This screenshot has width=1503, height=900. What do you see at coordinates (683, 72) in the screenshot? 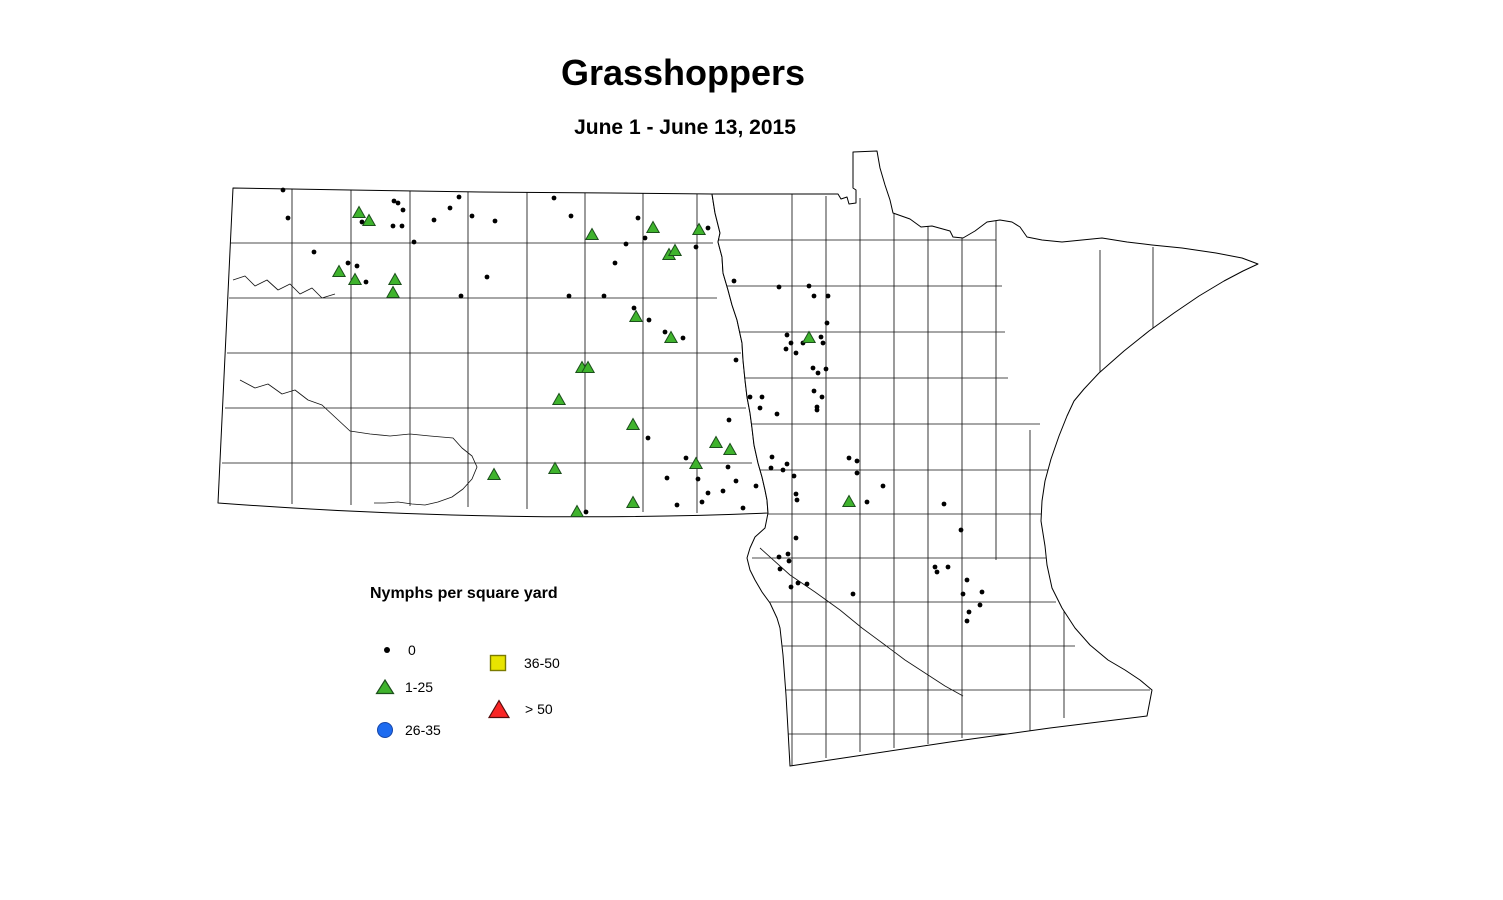
I see `page-title: Grasshoppers` at bounding box center [683, 72].